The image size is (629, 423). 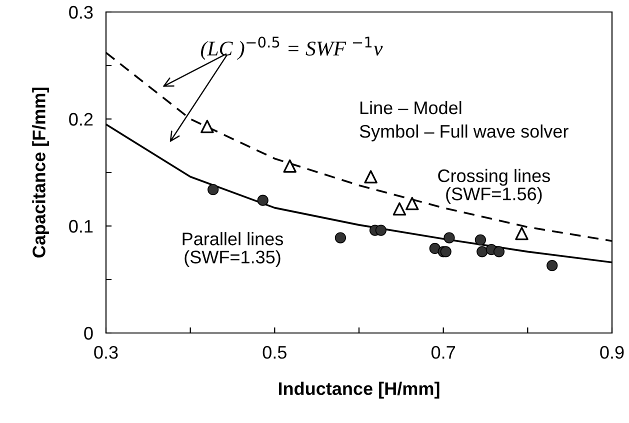 What do you see at coordinates (411, 107) in the screenshot?
I see `annotation: Line – Model` at bounding box center [411, 107].